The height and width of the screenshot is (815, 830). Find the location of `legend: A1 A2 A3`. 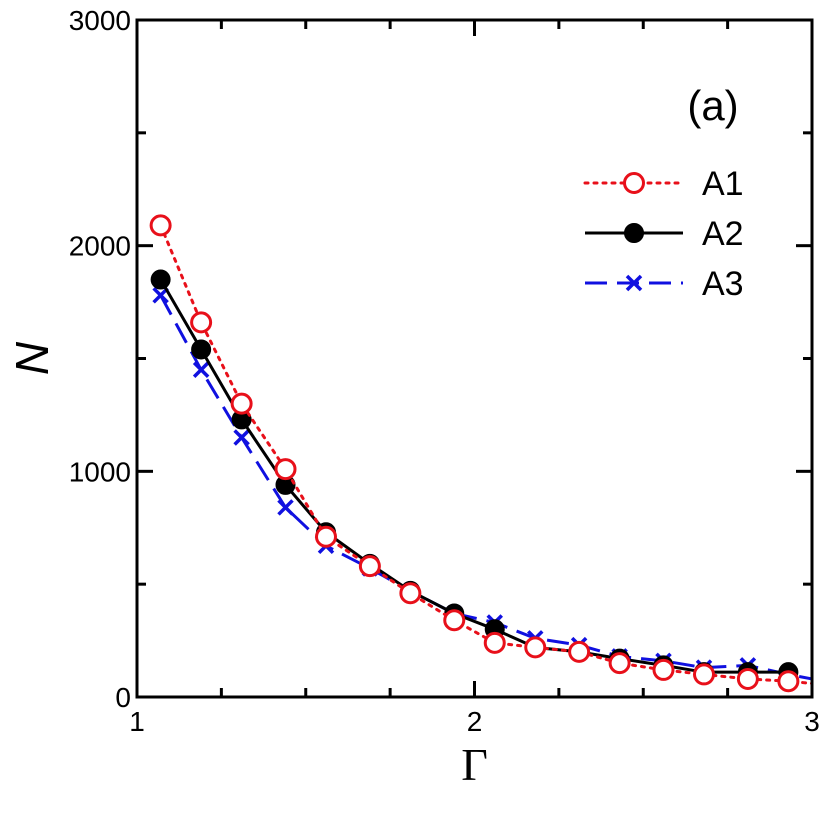

legend: A1 A2 A3 is located at coordinates (663, 234).